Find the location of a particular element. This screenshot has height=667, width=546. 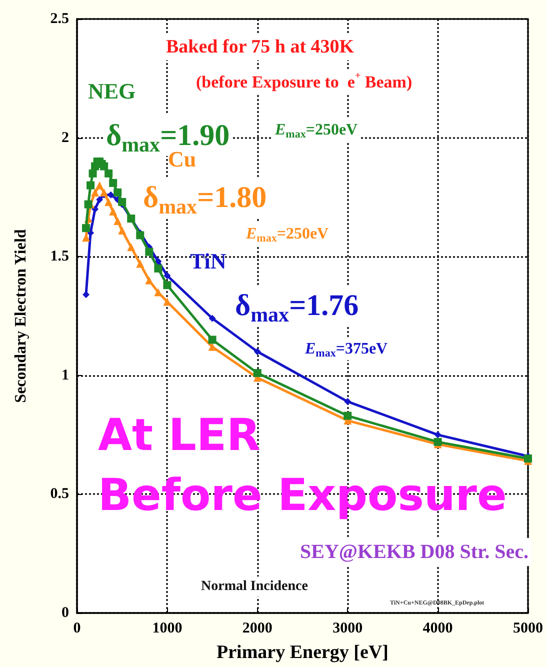

x-tick-label: 1000 is located at coordinates (167, 628).